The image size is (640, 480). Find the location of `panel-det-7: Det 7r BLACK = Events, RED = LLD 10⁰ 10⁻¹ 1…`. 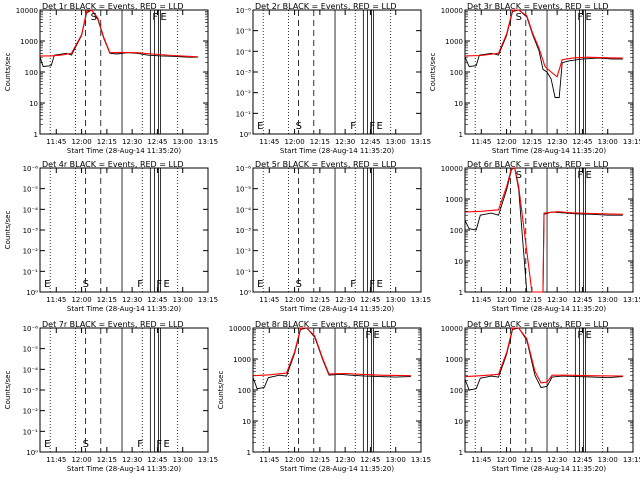

panel-det-7: Det 7r BLACK = Events, RED = LLD 10⁰ 10⁻¹ 1… is located at coordinates (111, 396).